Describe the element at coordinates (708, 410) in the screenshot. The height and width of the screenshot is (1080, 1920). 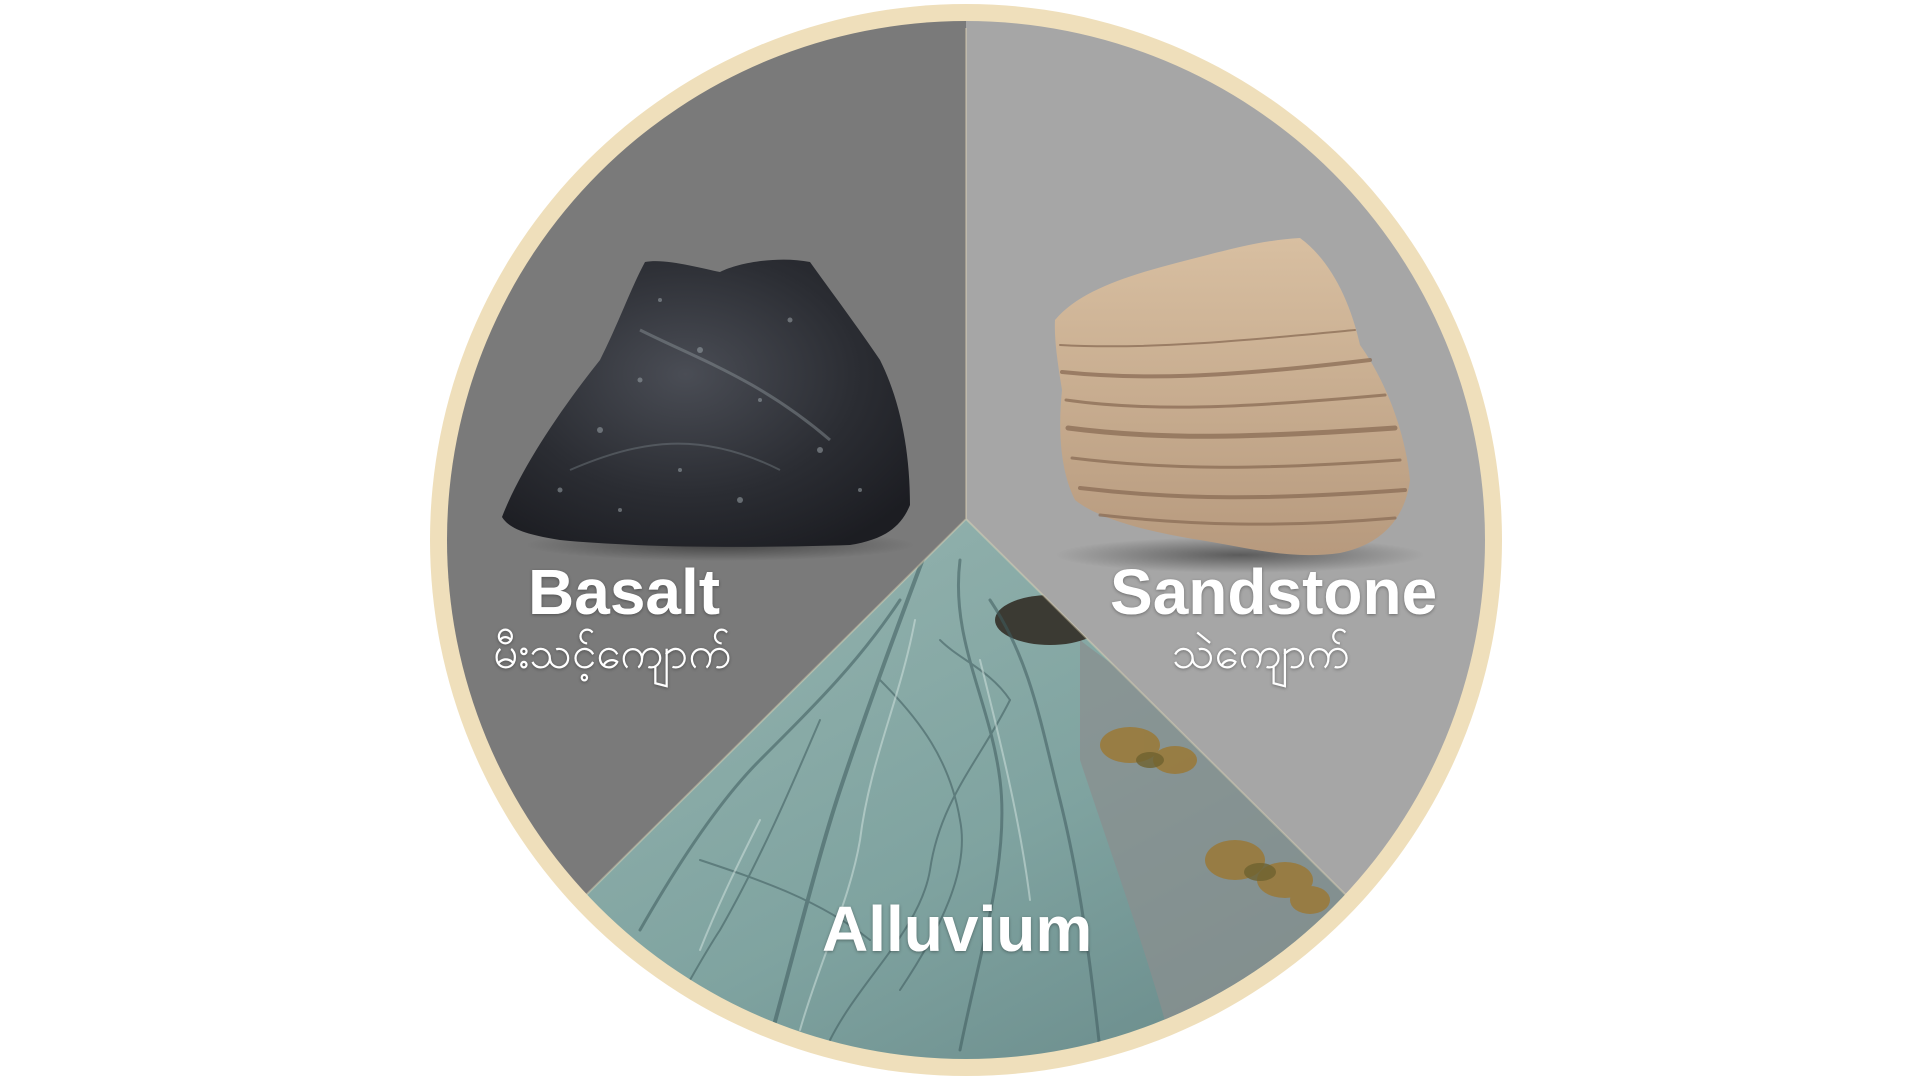
I see `basalt-rock-image` at that location.